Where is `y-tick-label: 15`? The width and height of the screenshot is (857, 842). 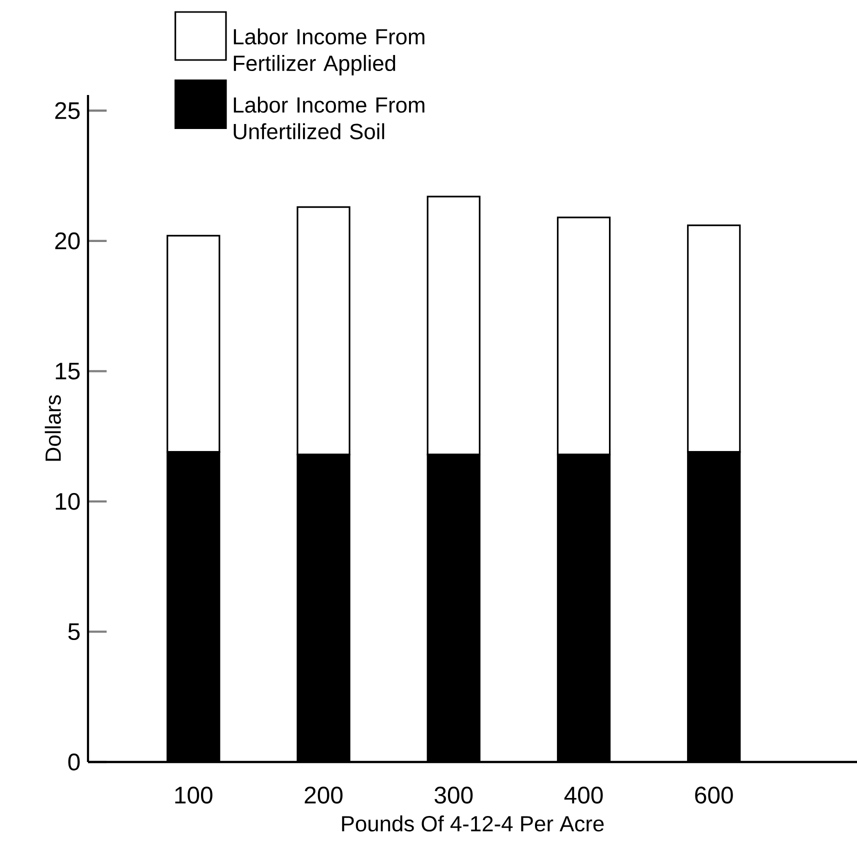 y-tick-label: 15 is located at coordinates (68, 371).